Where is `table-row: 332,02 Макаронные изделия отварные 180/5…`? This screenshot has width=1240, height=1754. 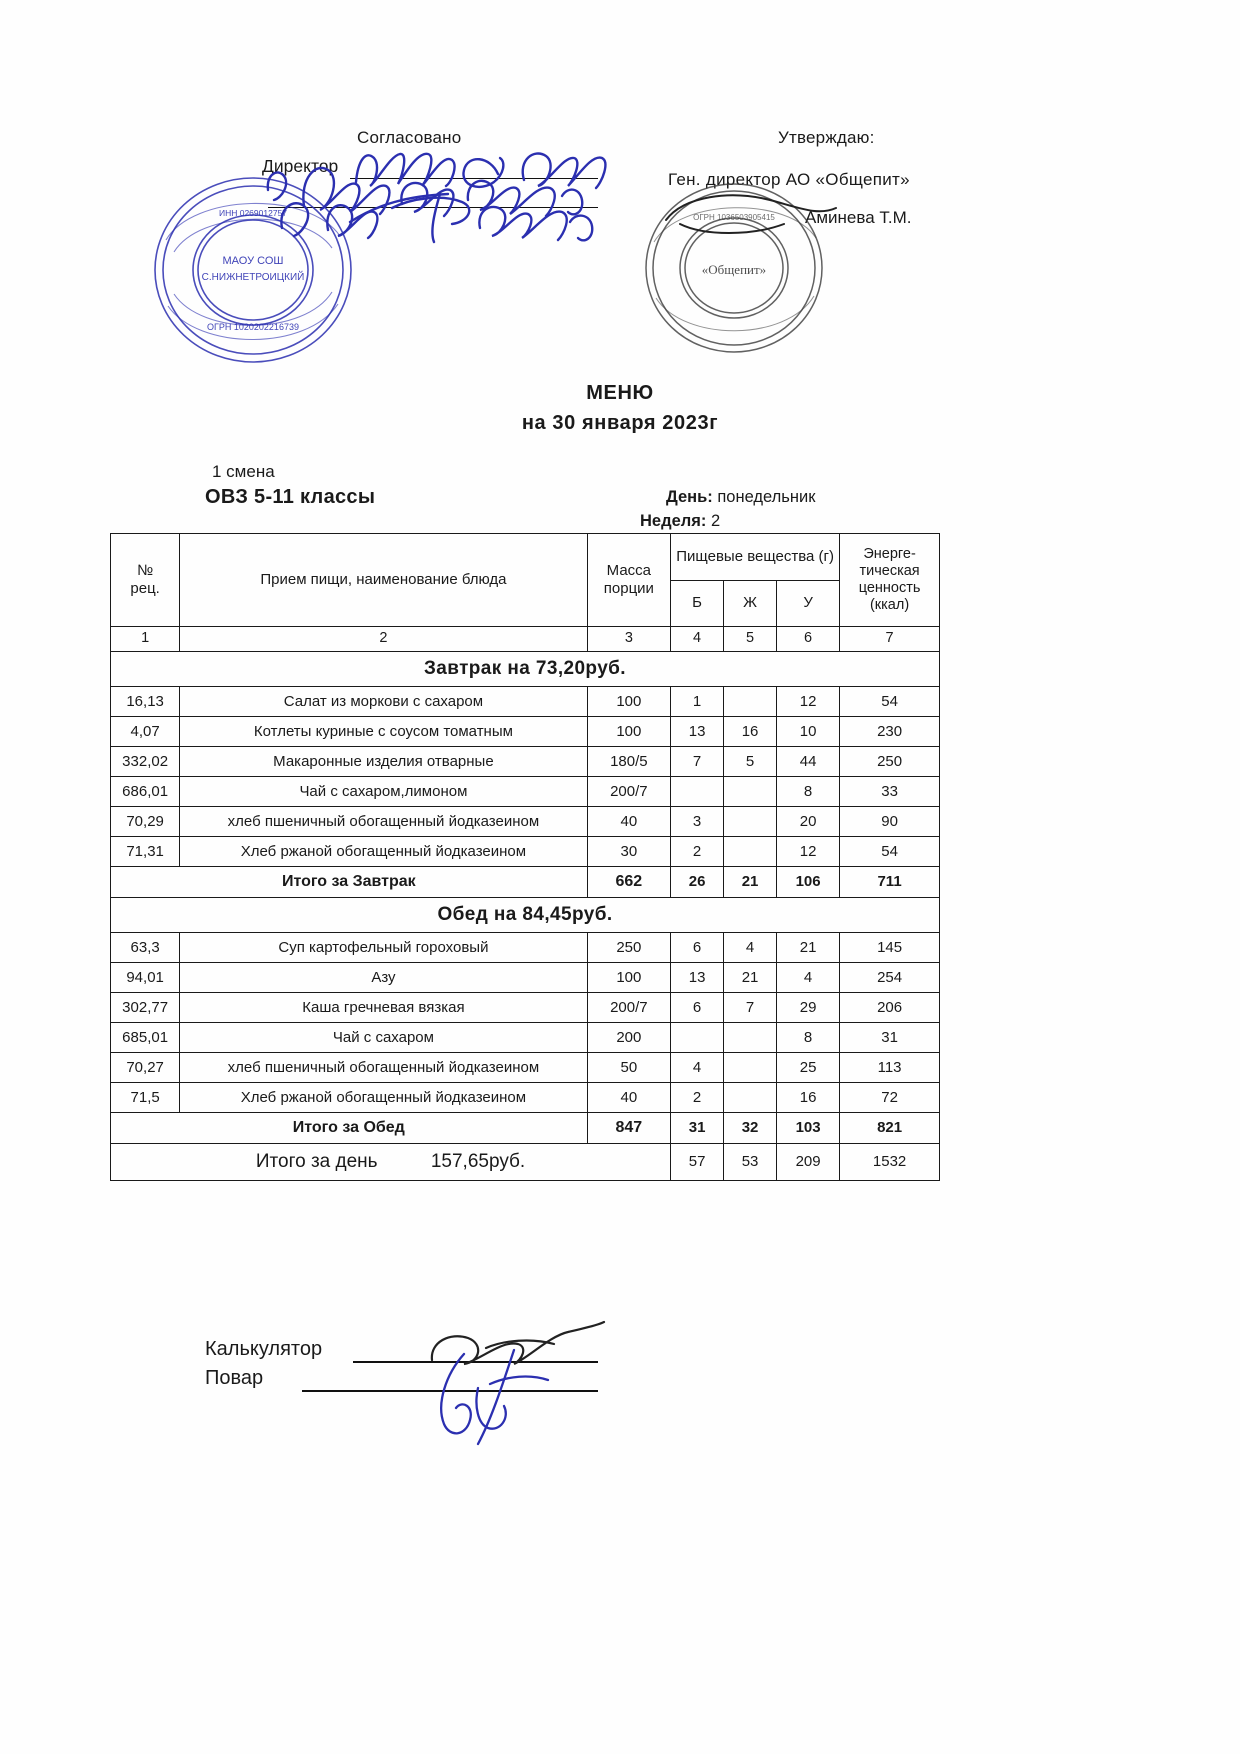
table-row: 332,02 Макаронные изделия отварные 180/5… is located at coordinates (524, 761).